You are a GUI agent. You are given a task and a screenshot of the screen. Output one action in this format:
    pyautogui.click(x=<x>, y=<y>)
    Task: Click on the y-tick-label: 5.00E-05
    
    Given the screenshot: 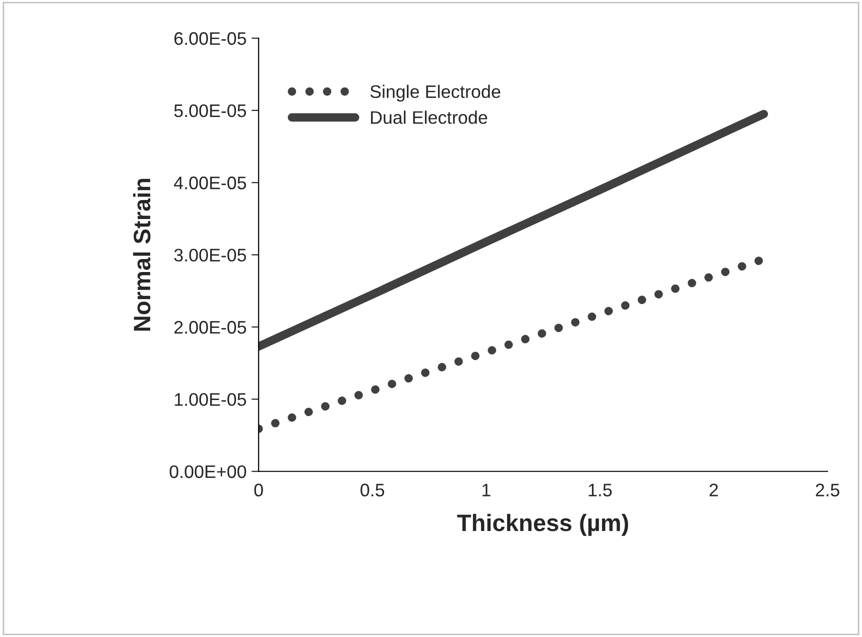 What is the action you would take?
    pyautogui.click(x=210, y=111)
    